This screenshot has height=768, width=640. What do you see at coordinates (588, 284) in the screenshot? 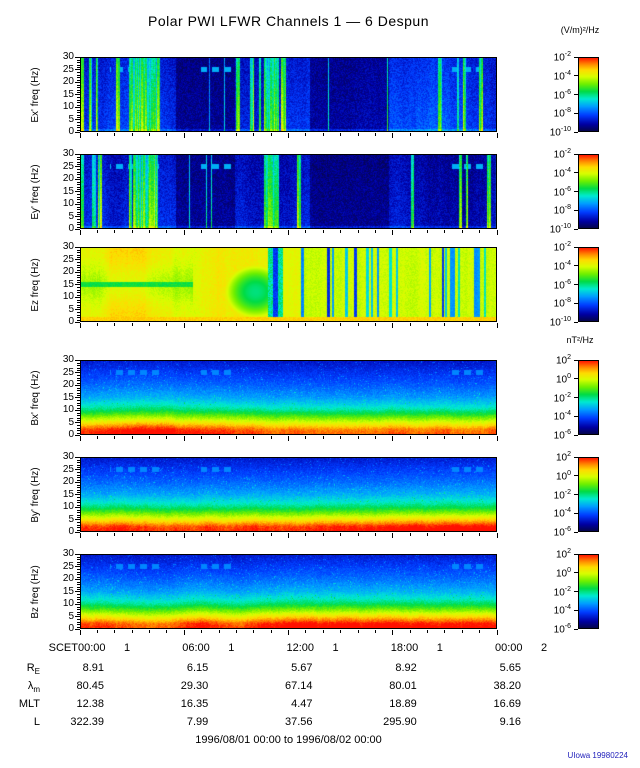
I see `colorbar-ez` at bounding box center [588, 284].